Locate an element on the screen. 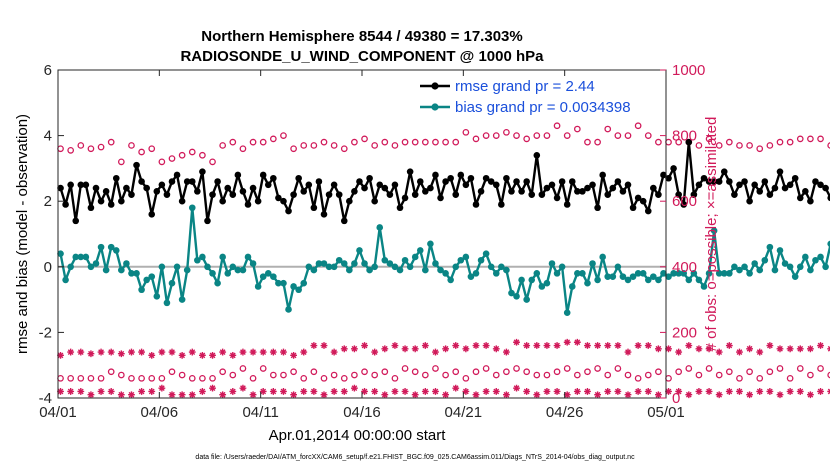 The height and width of the screenshot is (470, 830). y-left-tick-label: 2 is located at coordinates (48, 201).